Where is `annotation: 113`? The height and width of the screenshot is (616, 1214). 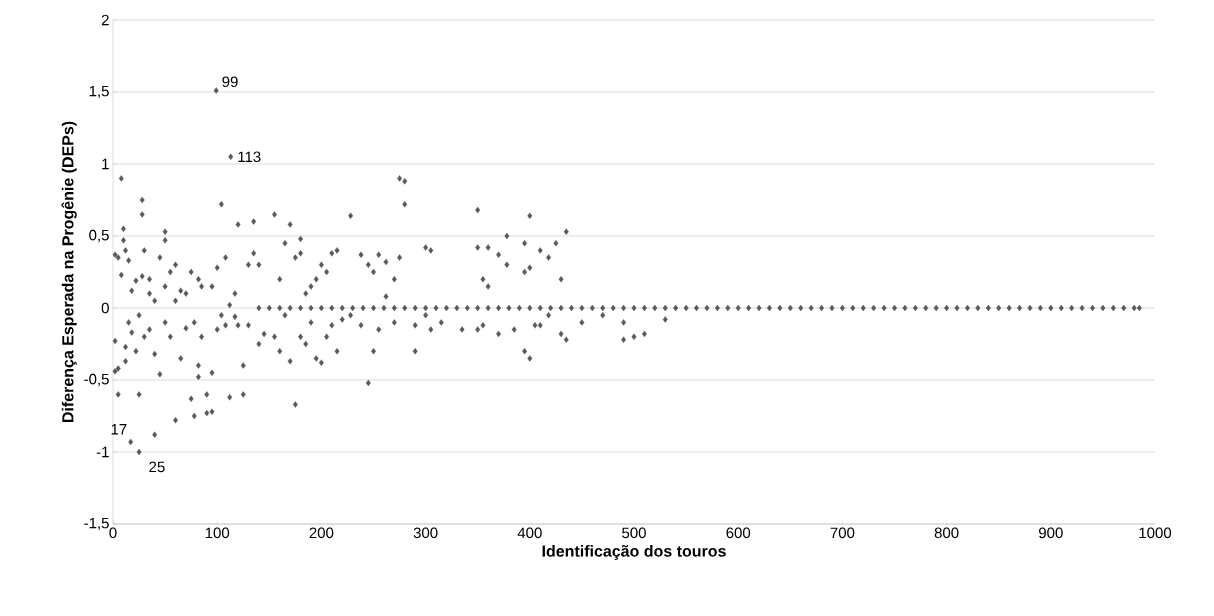 annotation: 113 is located at coordinates (249, 157).